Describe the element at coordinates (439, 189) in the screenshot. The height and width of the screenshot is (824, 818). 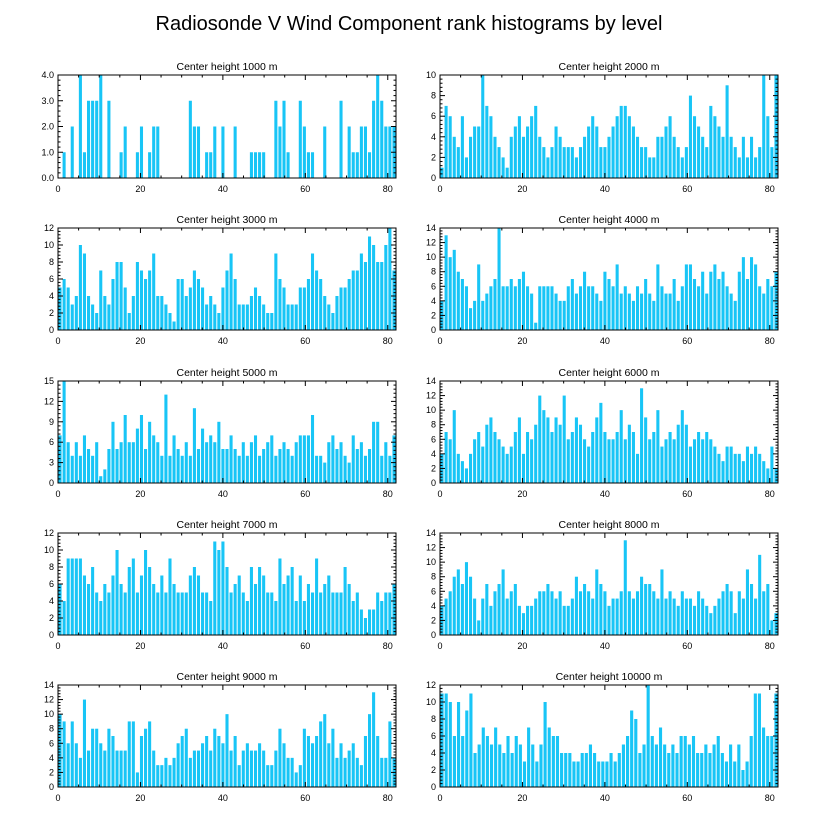
I see `x-tick-label: 0` at that location.